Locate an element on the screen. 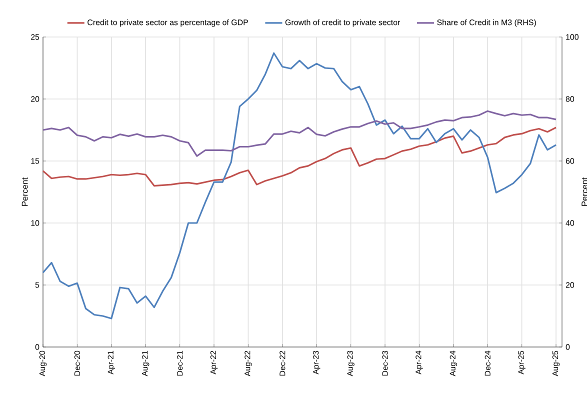 The height and width of the screenshot is (400, 587). y-axis-title: Percent is located at coordinates (25, 191).